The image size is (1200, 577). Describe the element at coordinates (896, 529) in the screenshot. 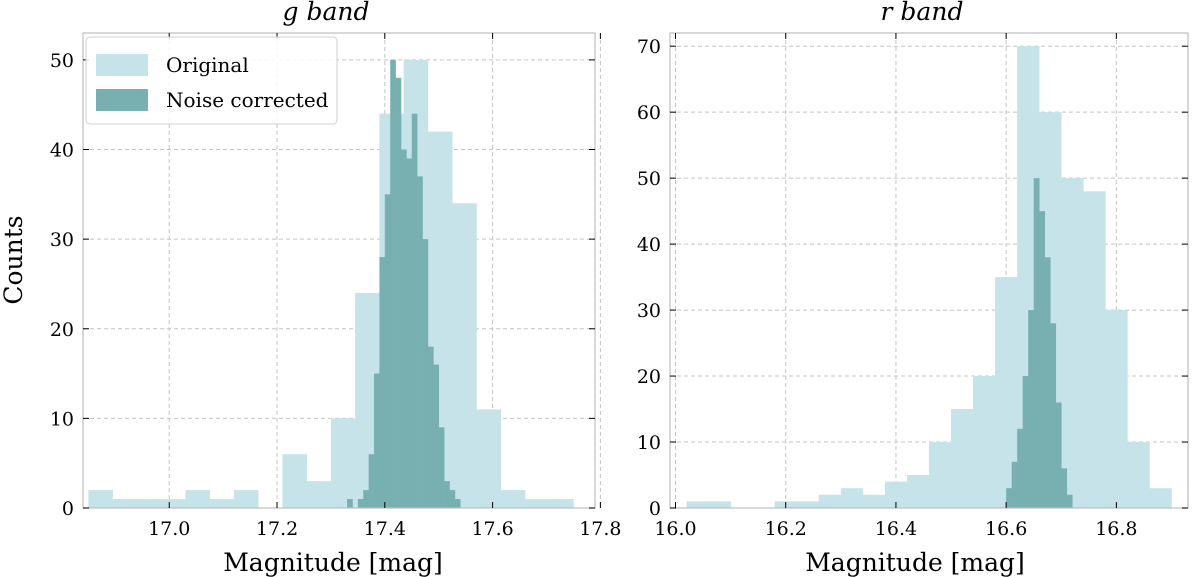

I see `x-tick-label: 16.4` at that location.